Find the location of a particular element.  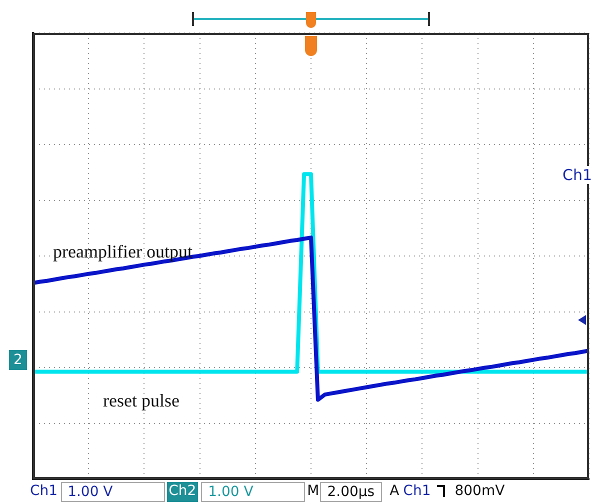

text: 2 is located at coordinates (18, 360).